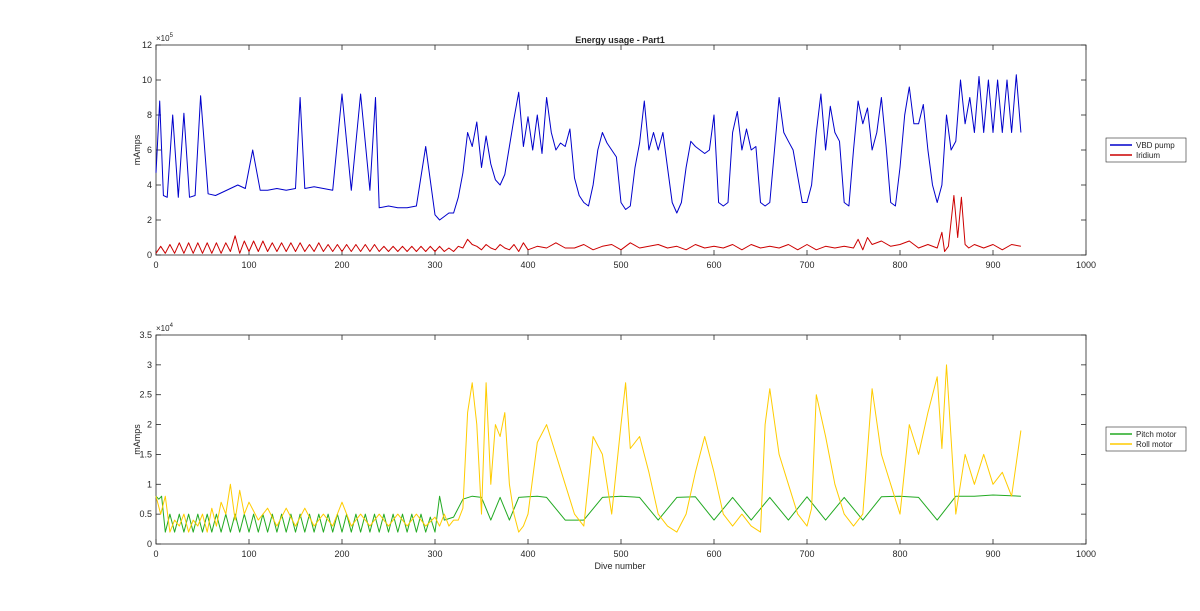 The width and height of the screenshot is (1200, 611). I want to click on top-y-exponent-label: ×10⁵, so click(165, 38).